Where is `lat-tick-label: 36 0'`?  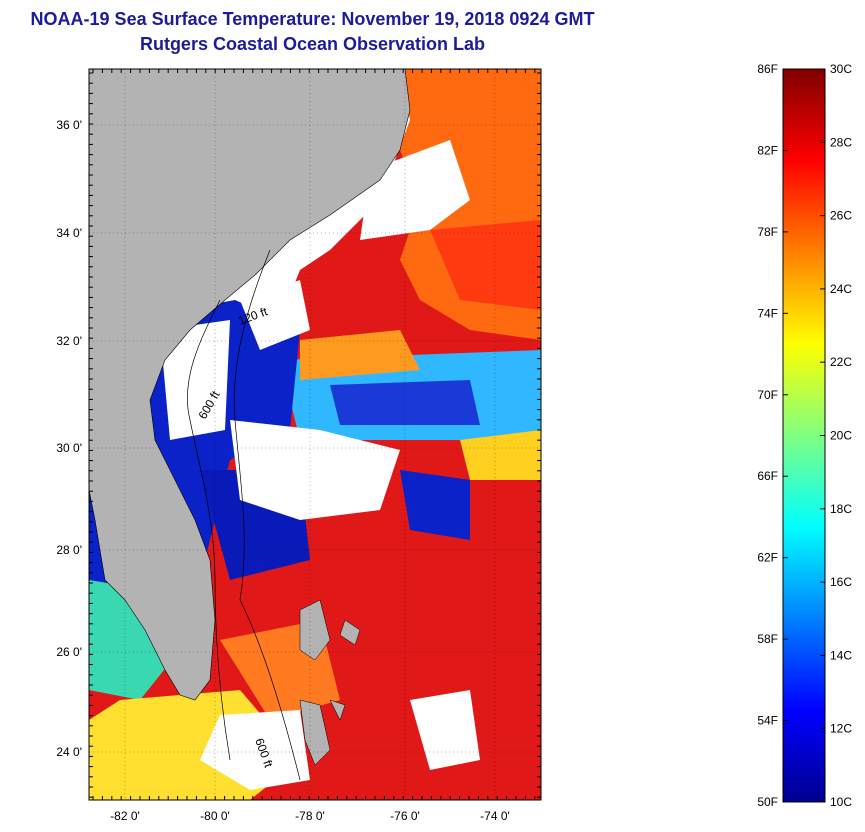 lat-tick-label: 36 0' is located at coordinates (69, 125).